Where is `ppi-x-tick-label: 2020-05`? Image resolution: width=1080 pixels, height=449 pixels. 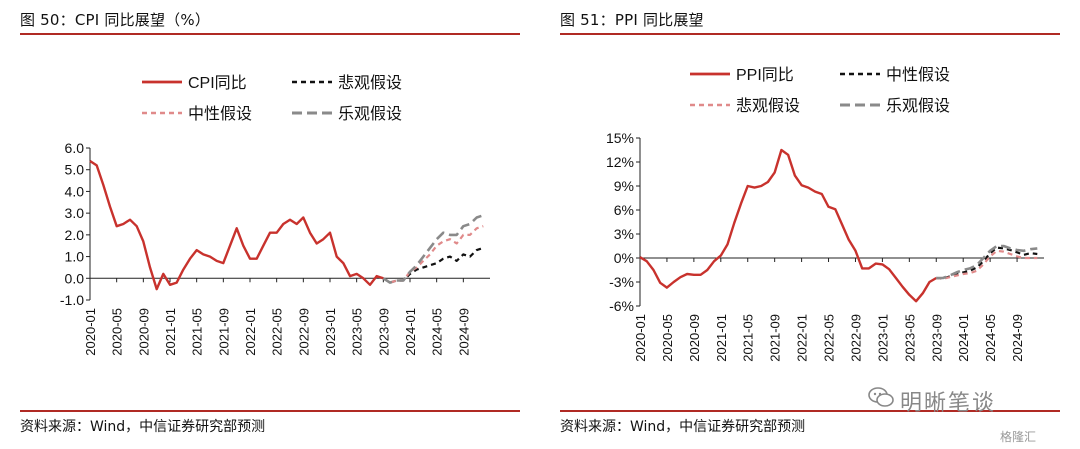 ppi-x-tick-label: 2020-05 is located at coordinates (667, 338).